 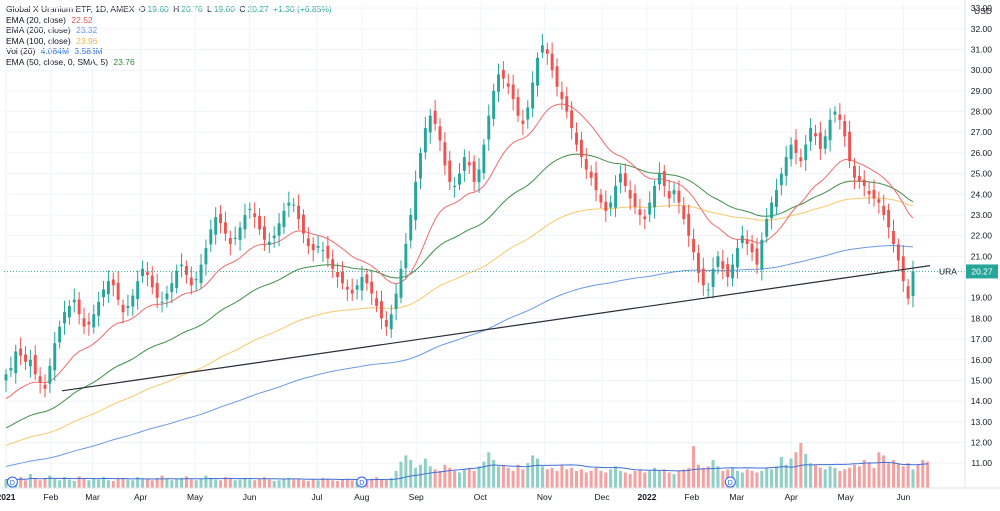 What do you see at coordinates (361, 483) in the screenshot?
I see `dividend-marker-label: D` at bounding box center [361, 483].